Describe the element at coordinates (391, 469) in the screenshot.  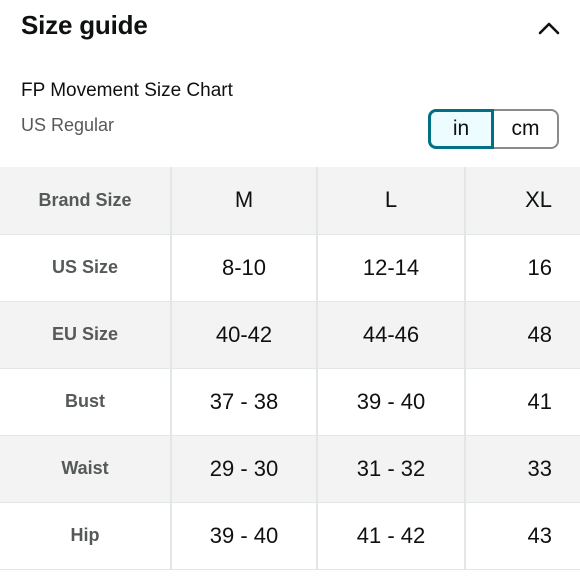
I see `table-cell: 31 - 32` at that location.